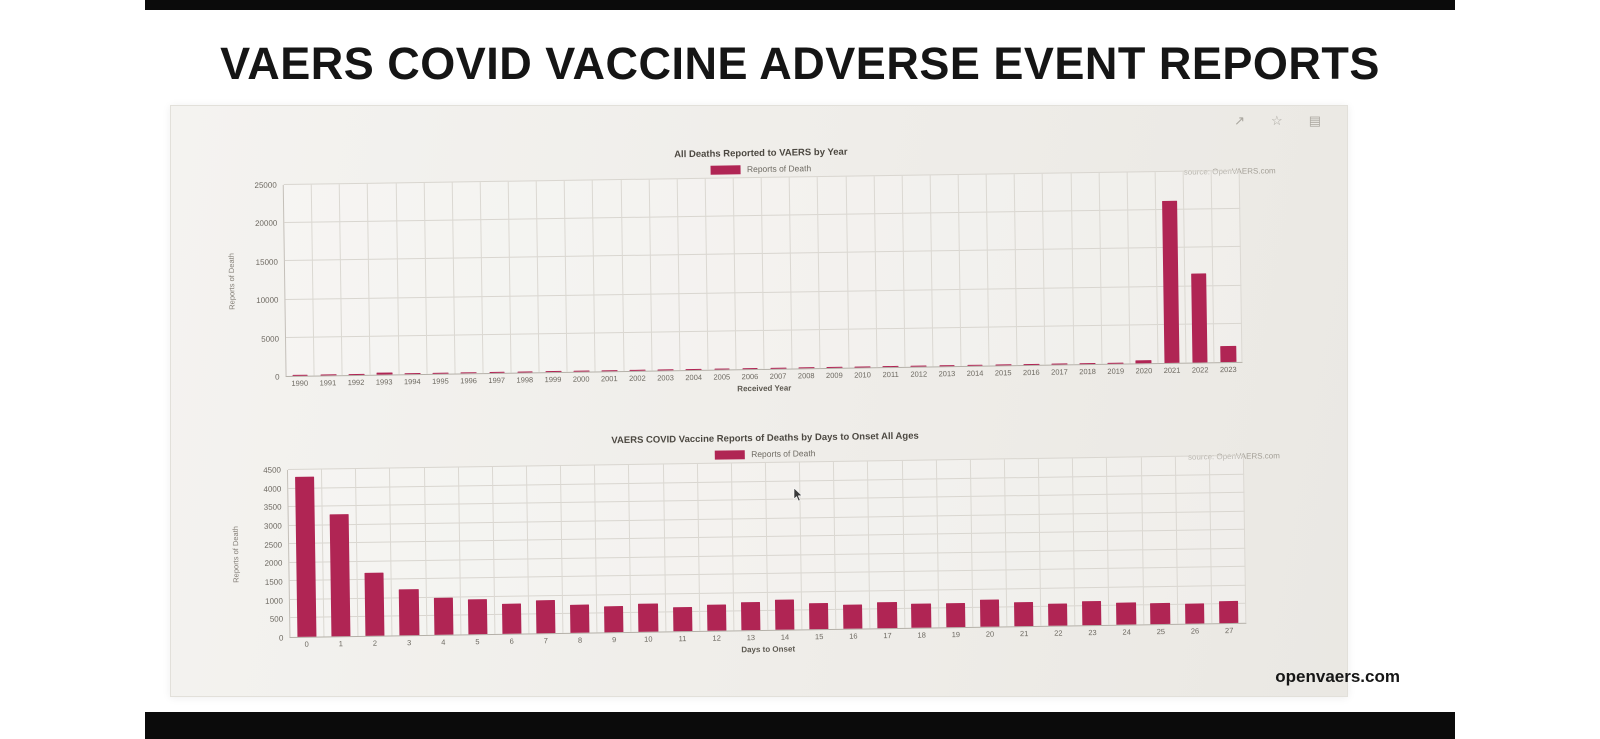 The width and height of the screenshot is (1600, 739). What do you see at coordinates (819, 637) in the screenshot?
I see `x-tick-label: 15` at bounding box center [819, 637].